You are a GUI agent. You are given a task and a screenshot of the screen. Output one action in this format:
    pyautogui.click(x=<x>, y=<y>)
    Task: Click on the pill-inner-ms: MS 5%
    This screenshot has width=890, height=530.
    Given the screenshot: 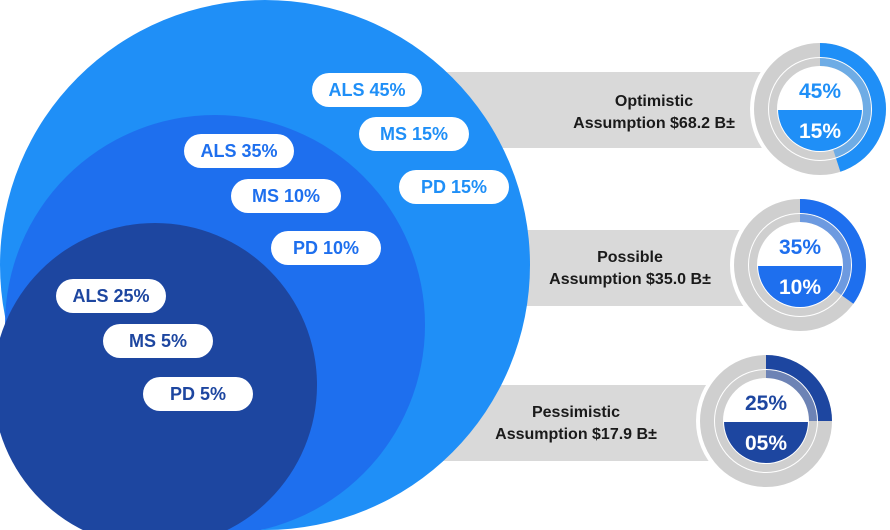 What is the action you would take?
    pyautogui.click(x=158, y=341)
    